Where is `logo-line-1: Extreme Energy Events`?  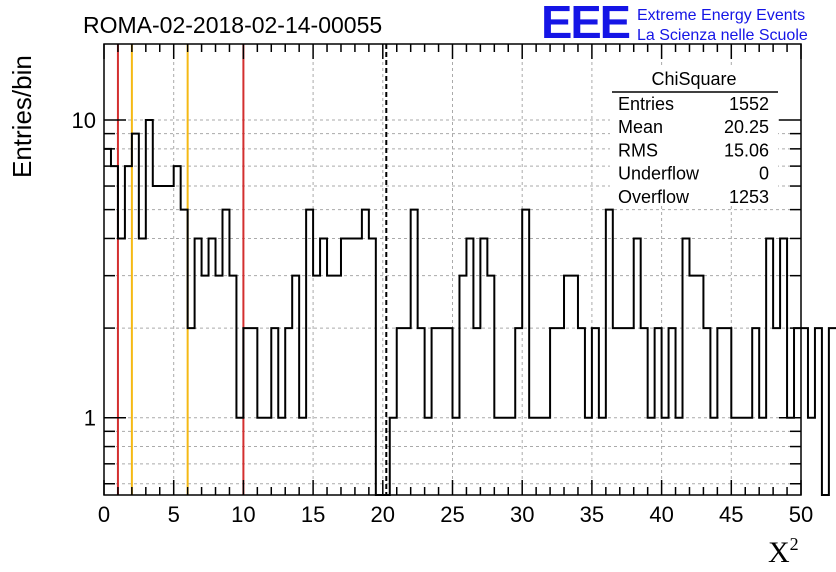 logo-line-1: Extreme Energy Events is located at coordinates (721, 15).